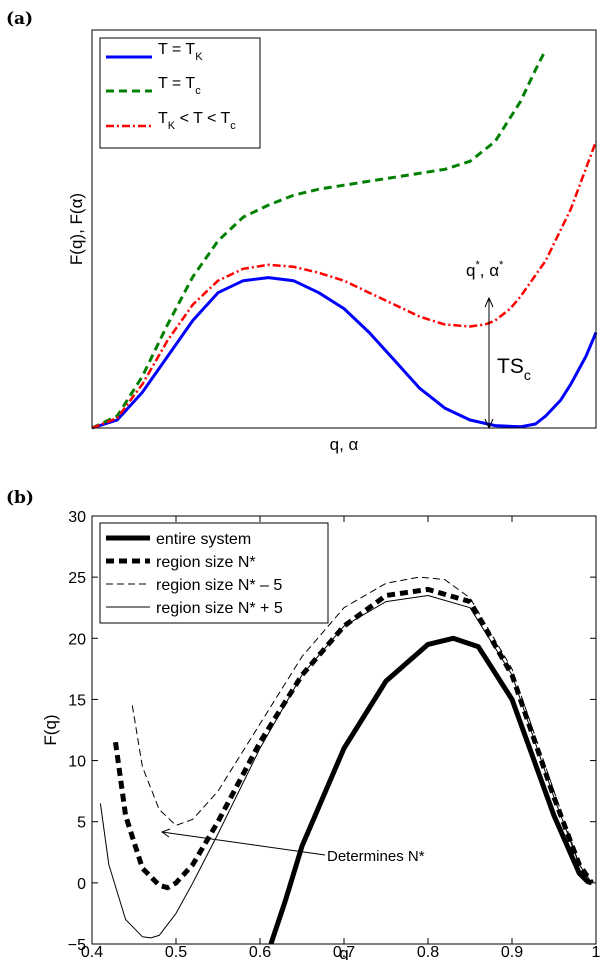  I want to click on panel-b-xlabel: q, so click(343, 952).